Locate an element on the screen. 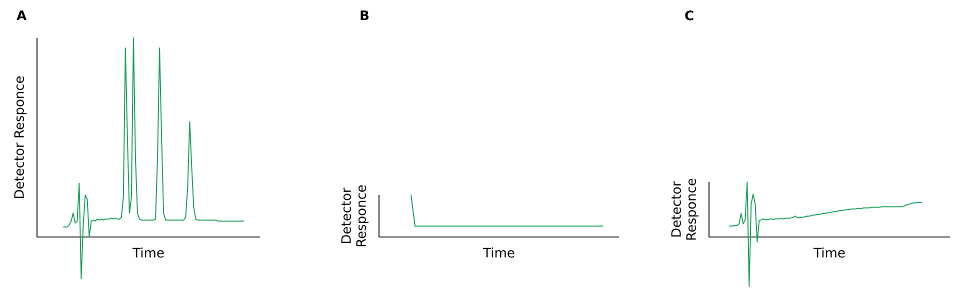 Image resolution: width=960 pixels, height=290 pixels. chart-title: C is located at coordinates (689, 15).